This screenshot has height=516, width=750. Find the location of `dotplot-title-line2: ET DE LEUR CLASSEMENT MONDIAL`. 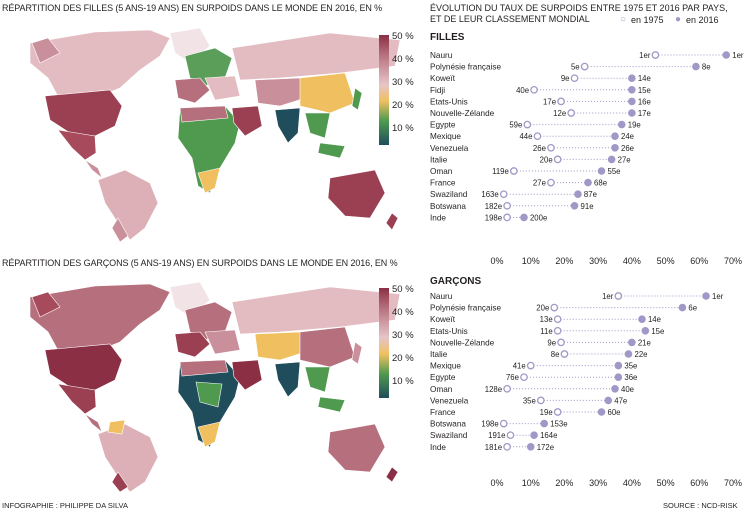

dotplot-title-line2: ET DE LEUR CLASSEMENT MONDIAL is located at coordinates (510, 19).